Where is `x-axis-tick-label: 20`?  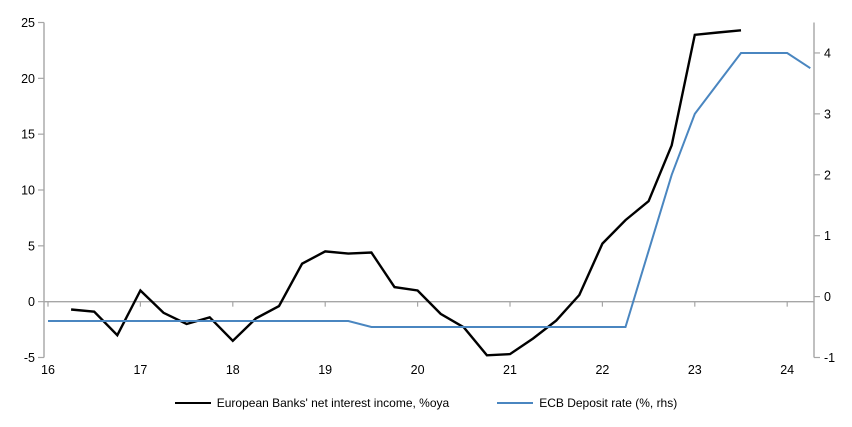 x-axis-tick-label: 20 is located at coordinates (418, 370).